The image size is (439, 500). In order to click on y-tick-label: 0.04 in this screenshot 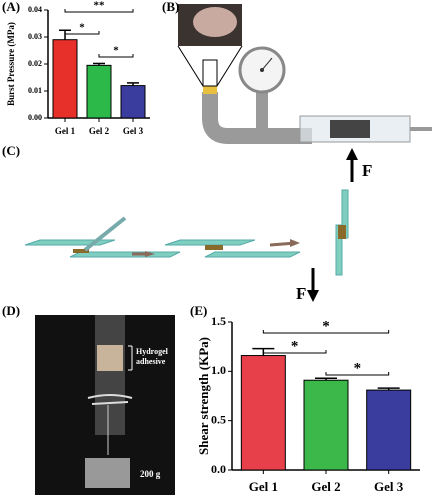, I will do `click(35, 9)`.